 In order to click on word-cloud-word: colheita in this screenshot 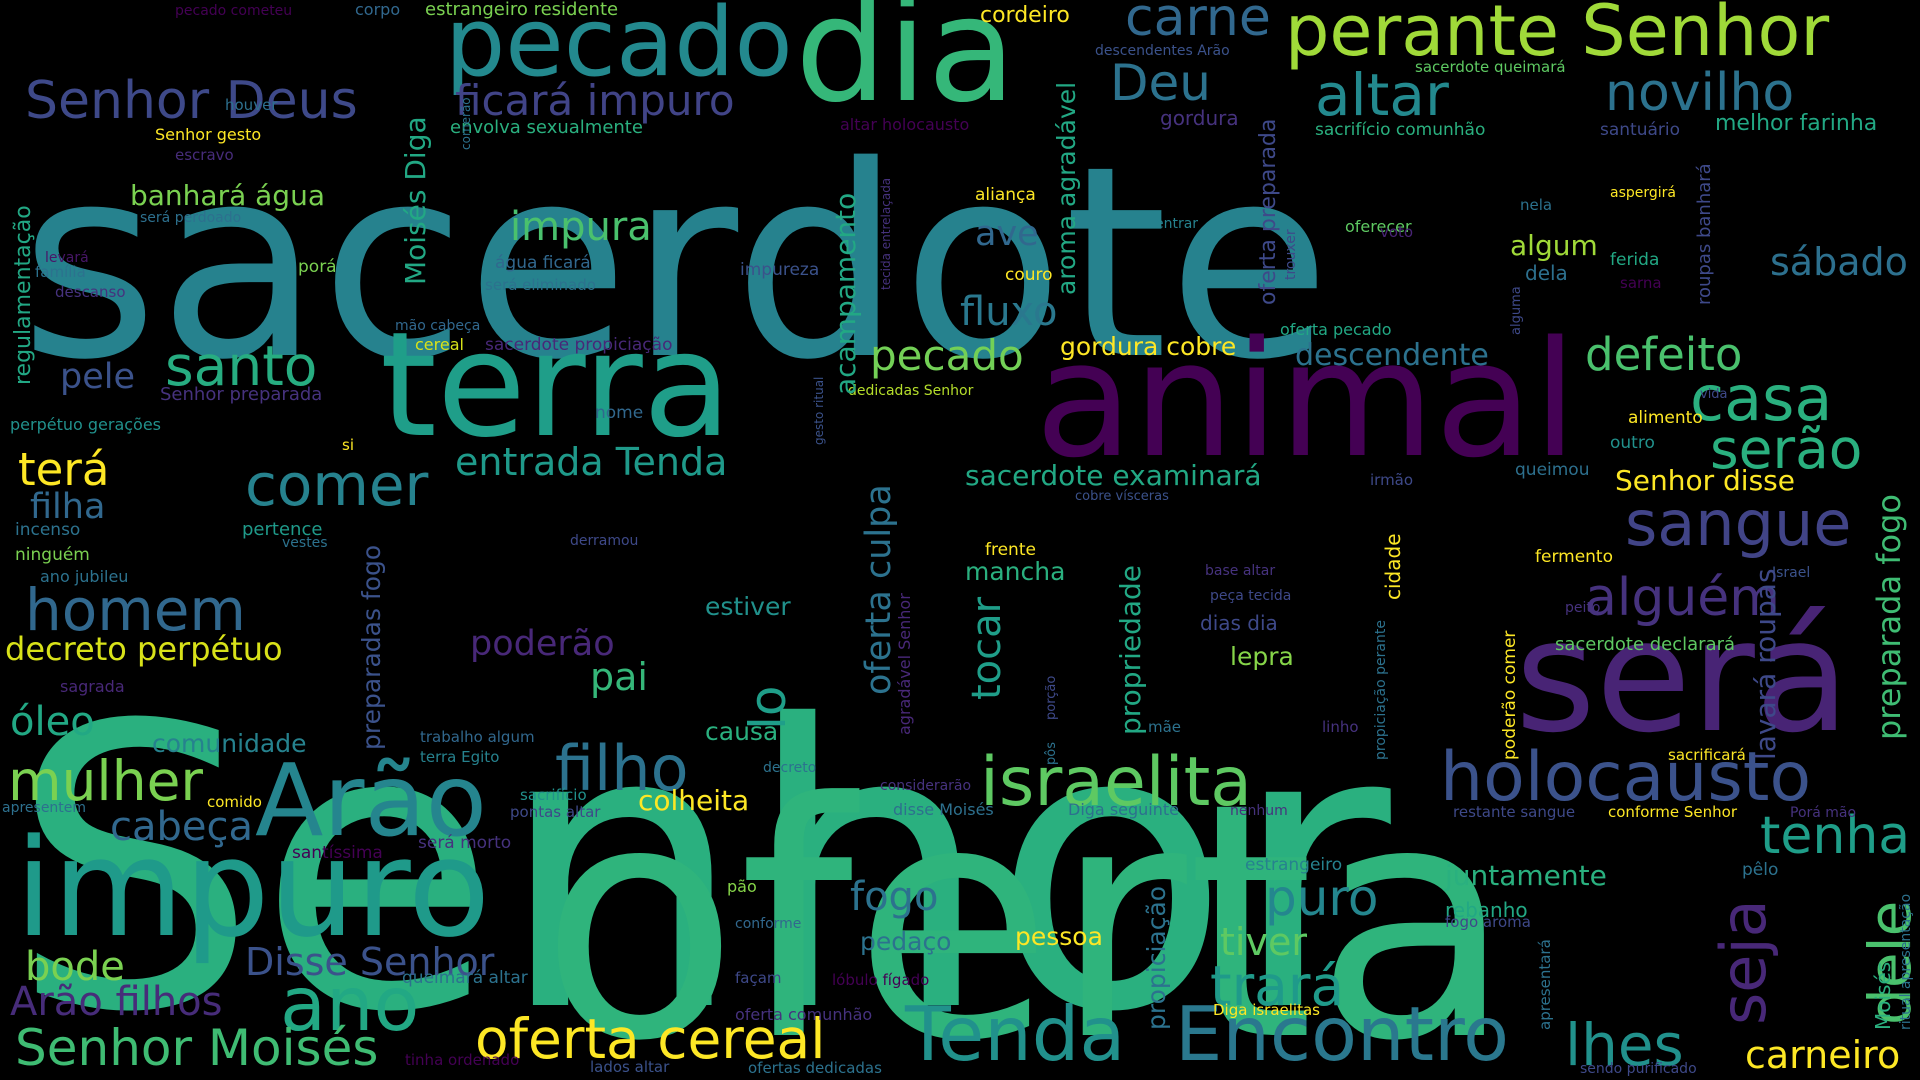, I will do `click(693, 800)`.